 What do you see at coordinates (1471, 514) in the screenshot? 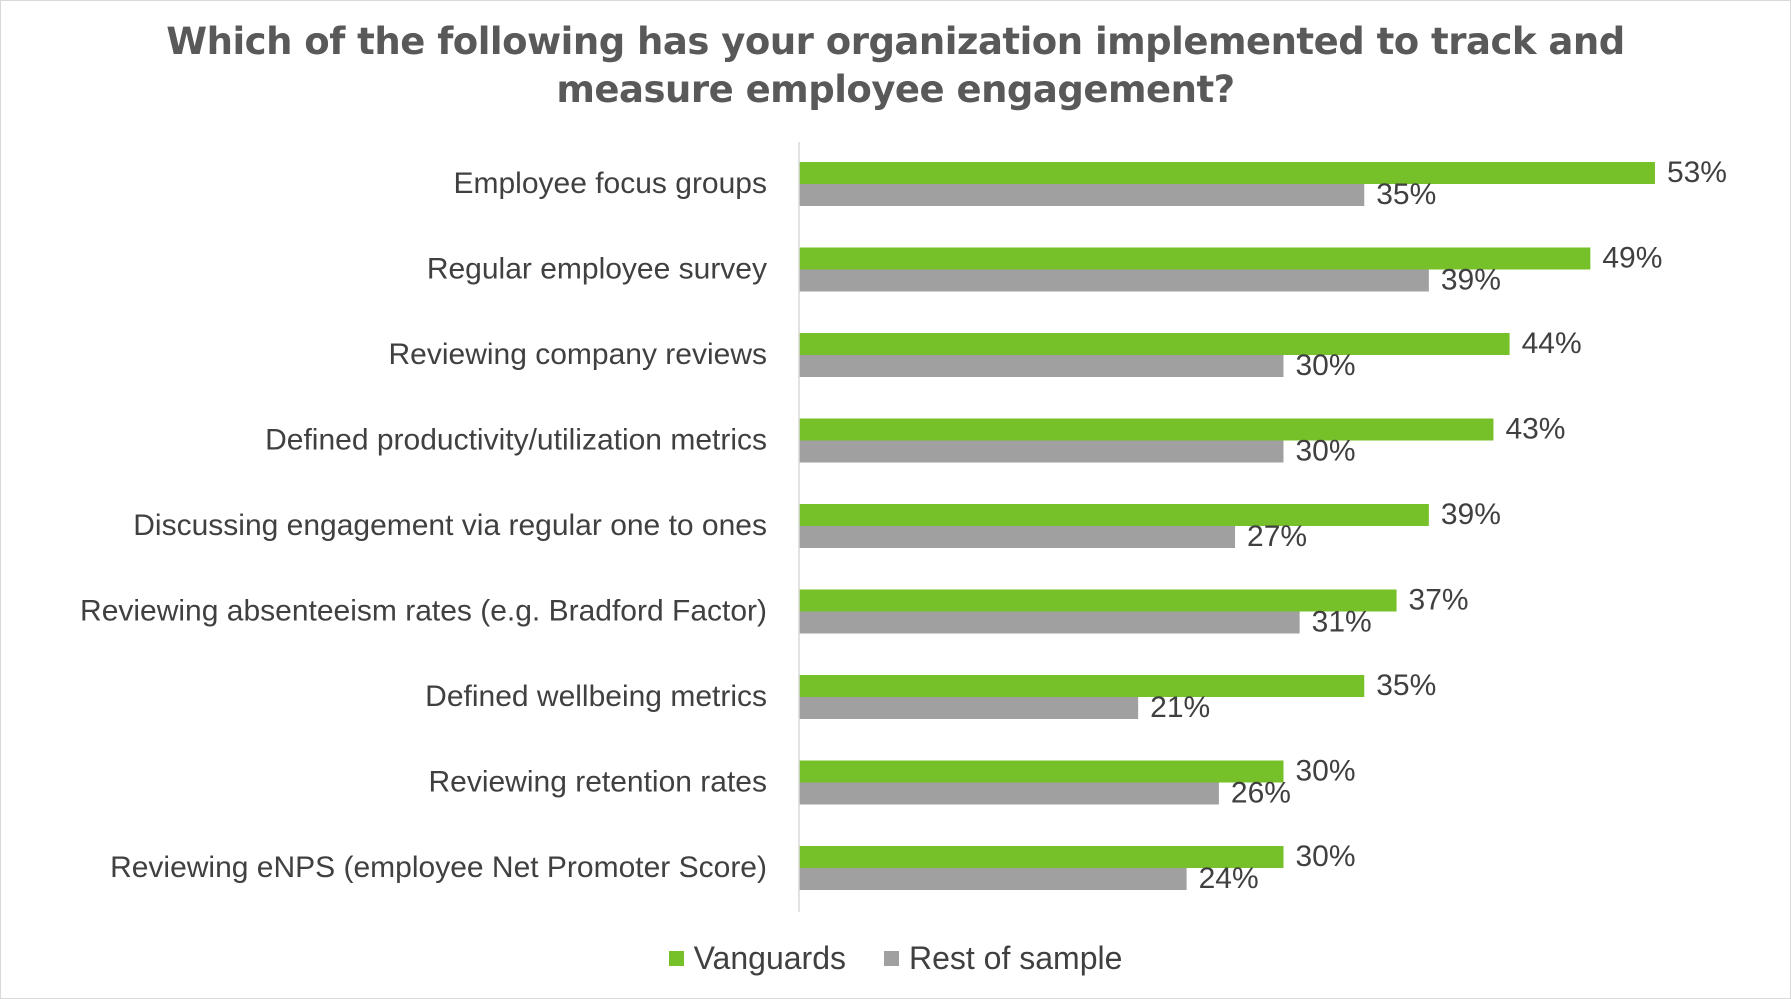
I see `data-label-vanguards: 39%` at bounding box center [1471, 514].